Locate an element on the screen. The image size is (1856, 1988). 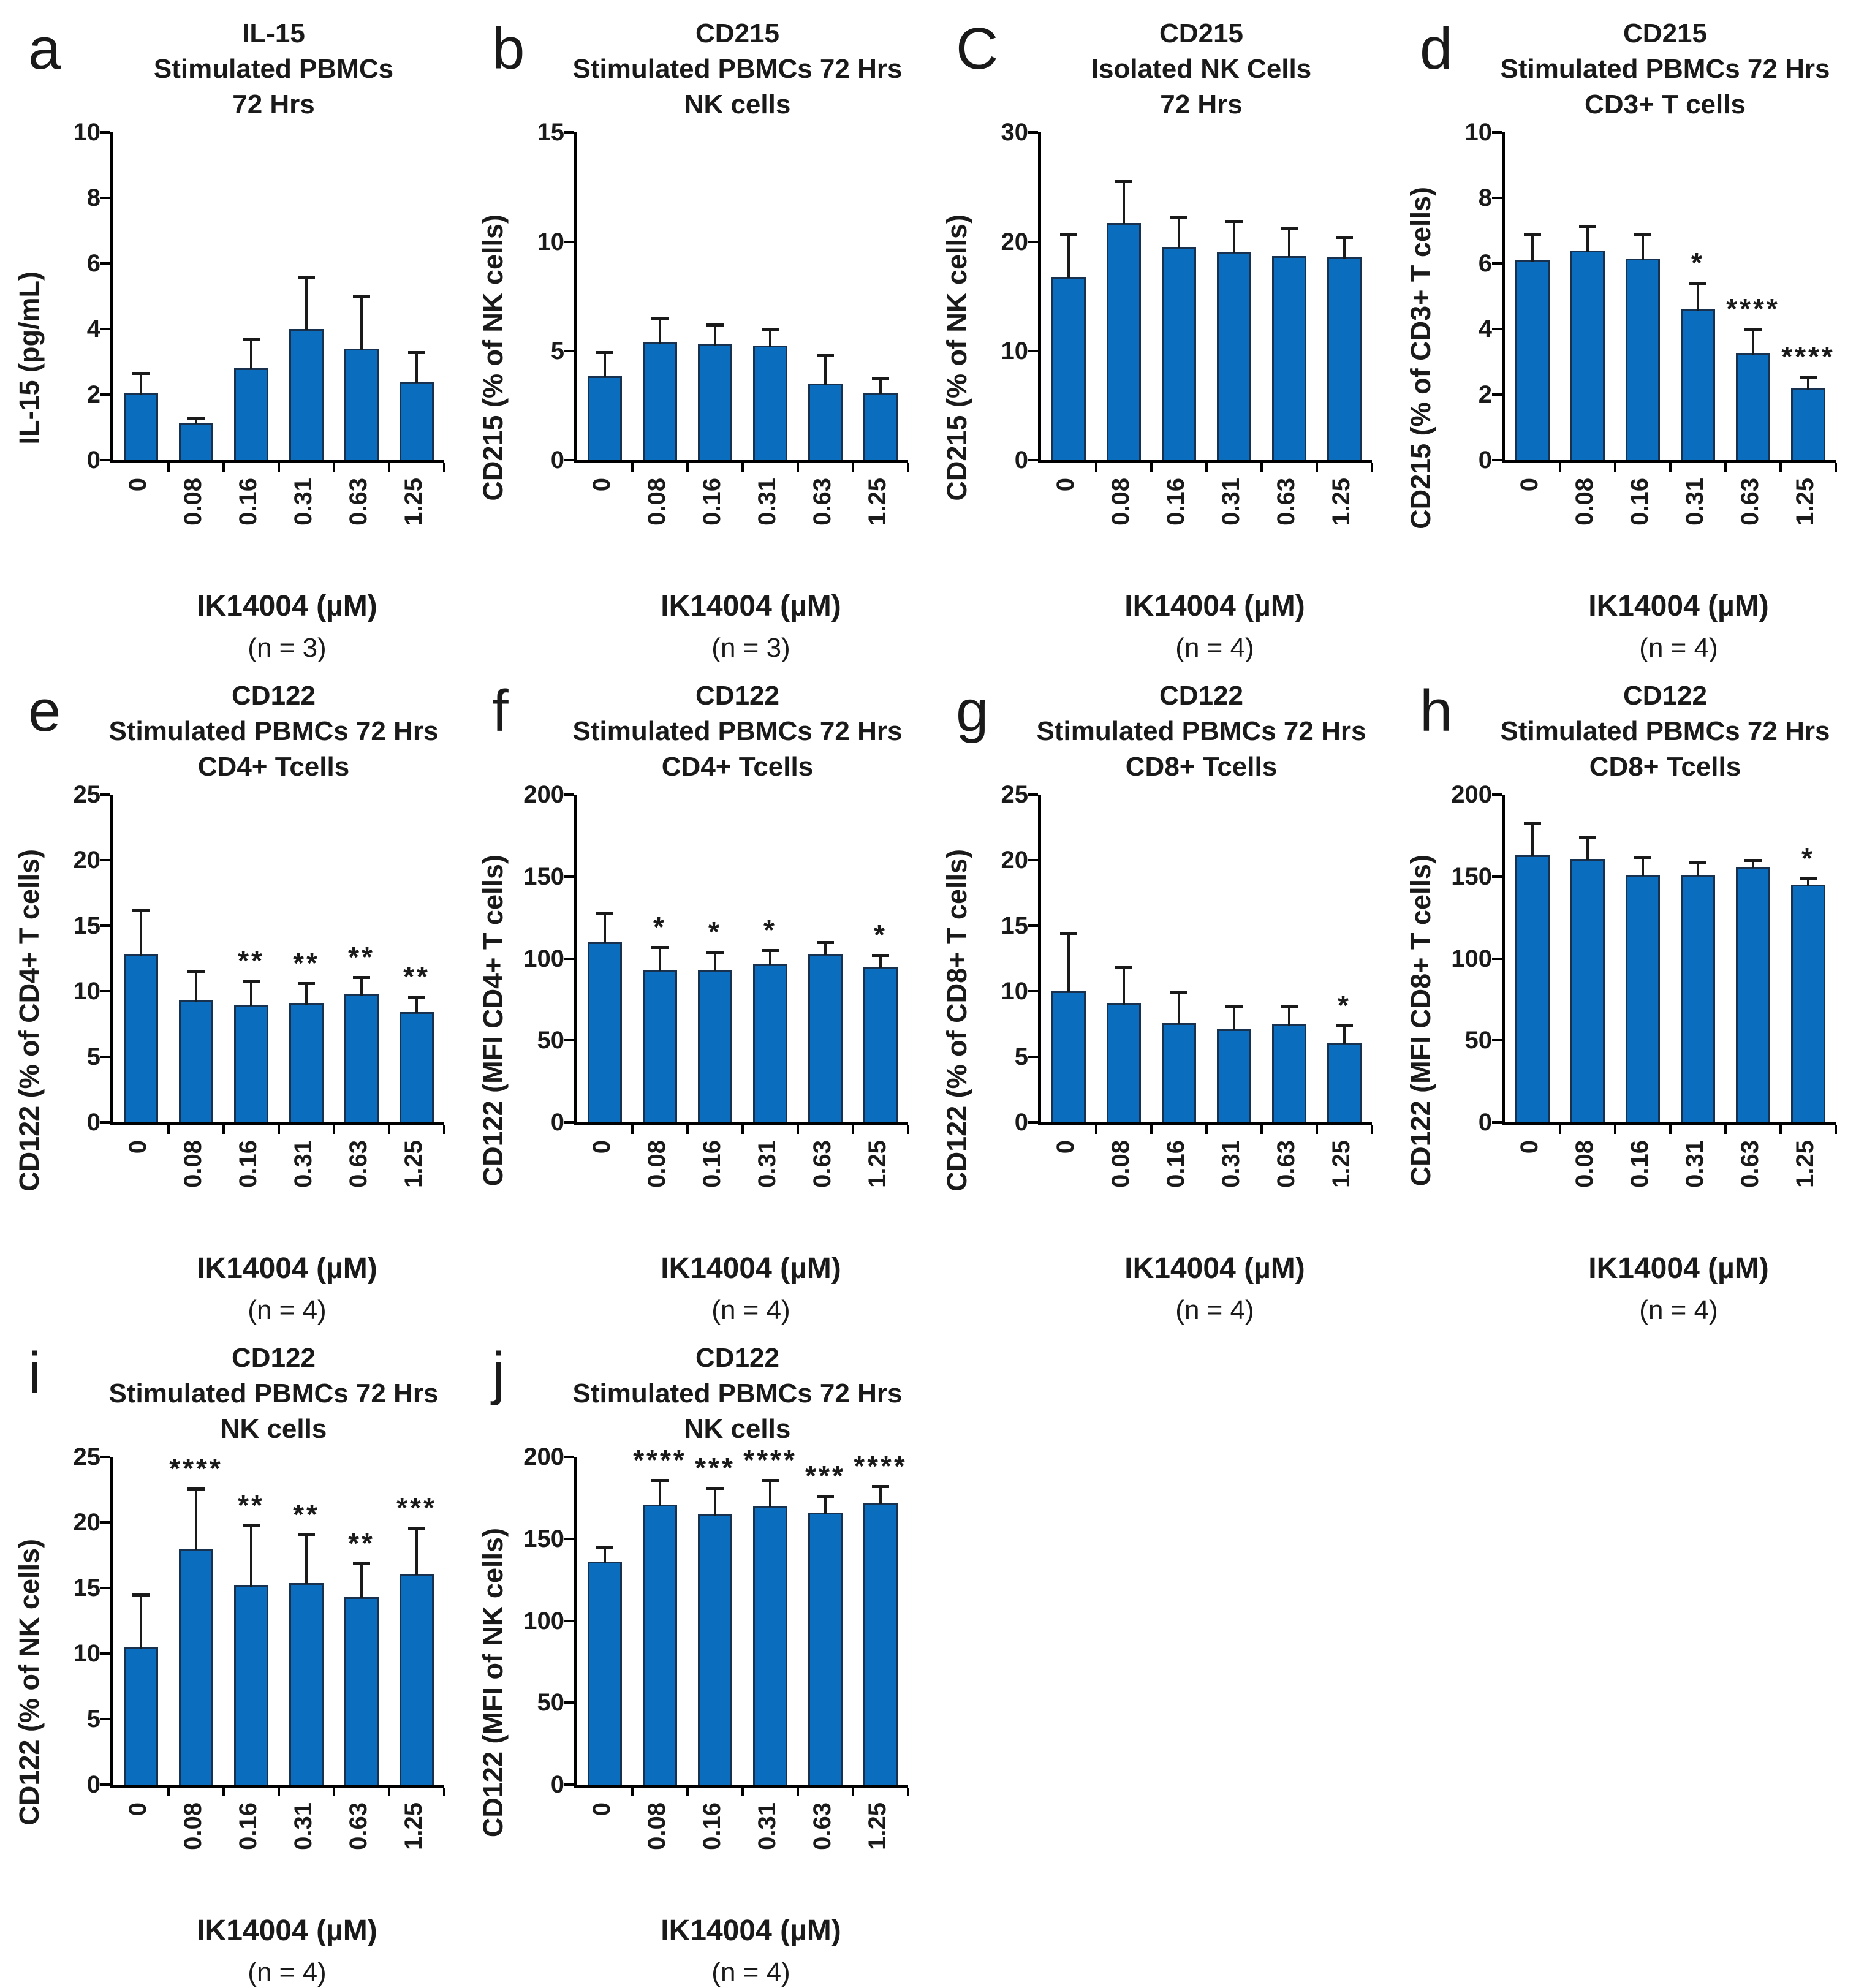
plot-column: 0 0.08 0.16 0.31 0.63 1.25 is located at coordinates (1200, 357).